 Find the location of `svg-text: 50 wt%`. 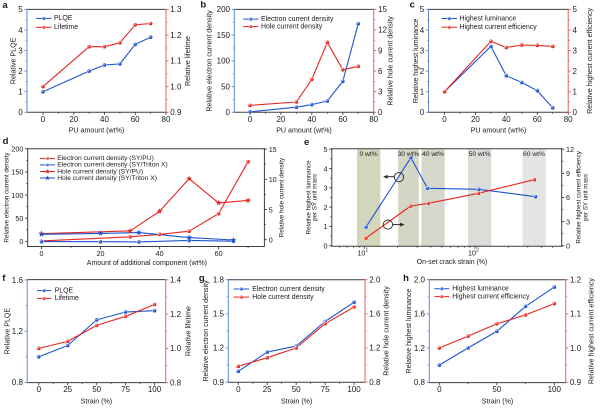

svg-text: 50 wt% is located at coordinates (480, 154).